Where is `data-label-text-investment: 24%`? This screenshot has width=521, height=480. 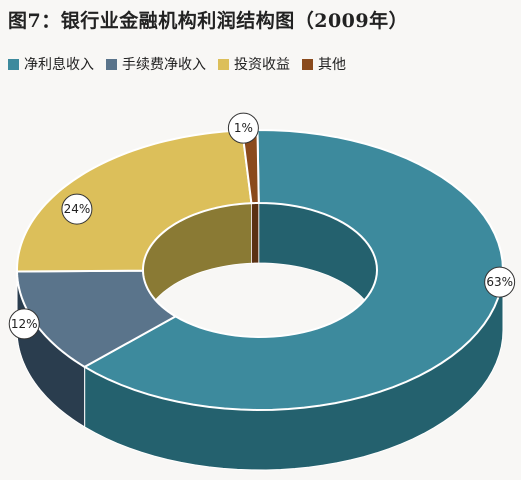 data-label-text-investment: 24% is located at coordinates (77, 209).